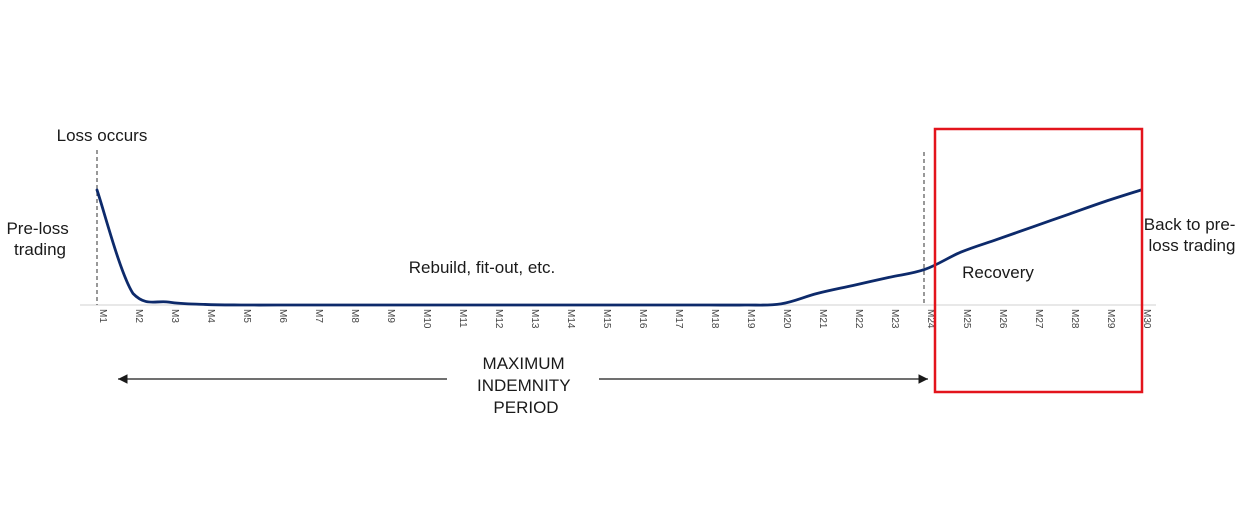 This screenshot has height=522, width=1244. What do you see at coordinates (138, 316) in the screenshot?
I see `x-tick-label: M2` at bounding box center [138, 316].